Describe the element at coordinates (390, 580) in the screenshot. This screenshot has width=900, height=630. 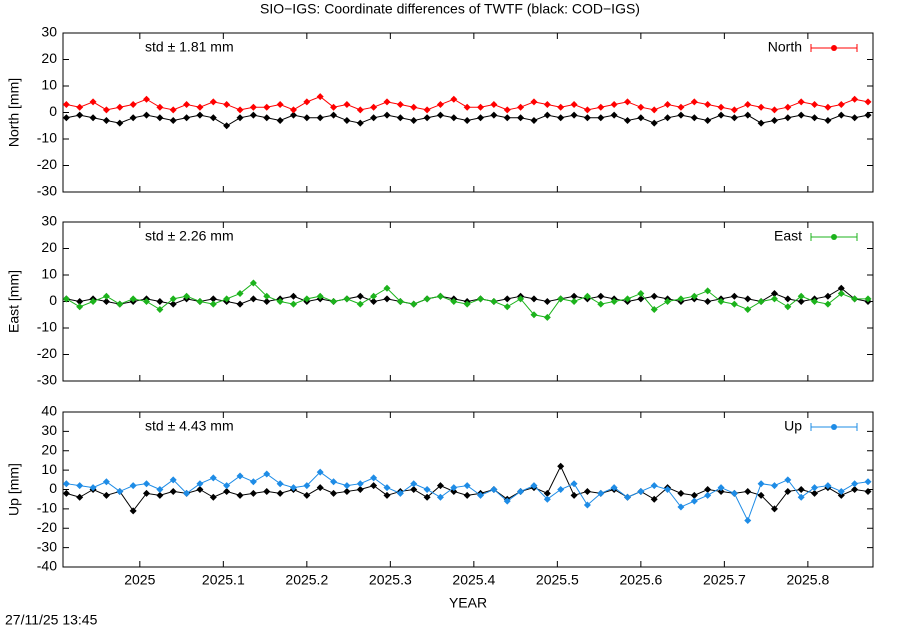
I see `x-tick-label: 2025.3` at that location.